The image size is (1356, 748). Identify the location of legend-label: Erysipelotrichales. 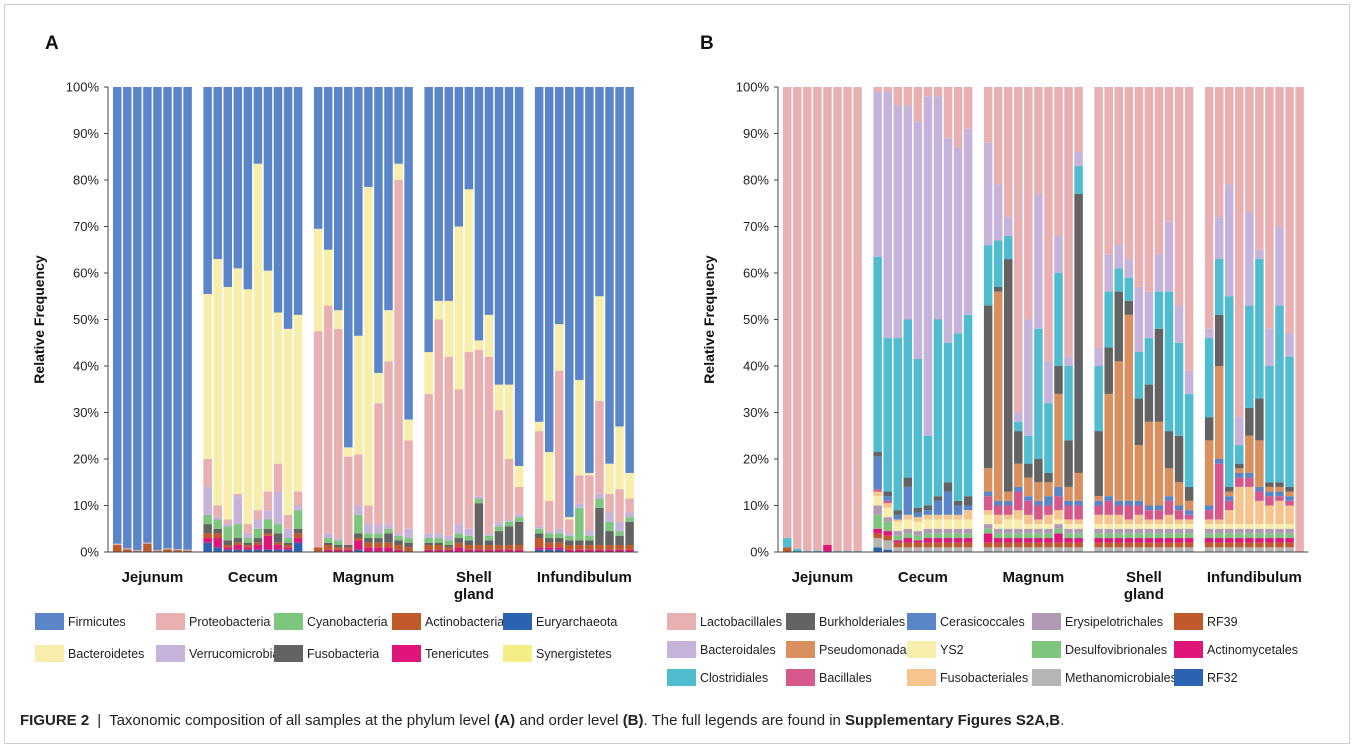
(1114, 622).